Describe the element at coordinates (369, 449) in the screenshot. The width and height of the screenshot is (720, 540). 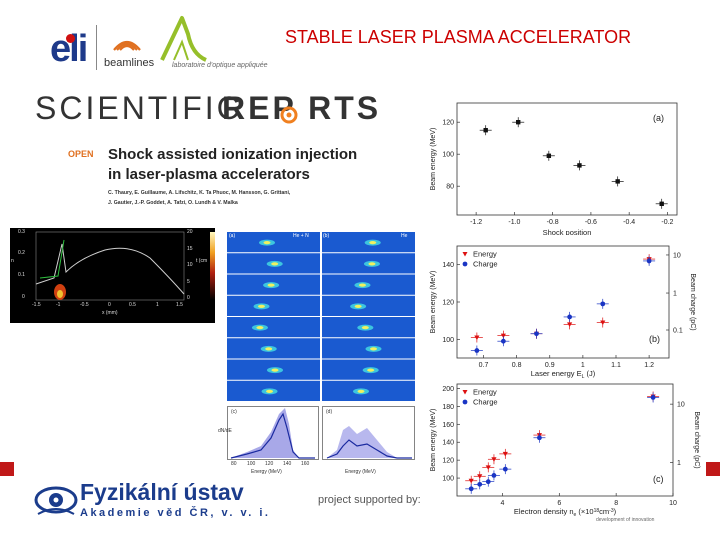
I see `spectrum-d-line` at that location.